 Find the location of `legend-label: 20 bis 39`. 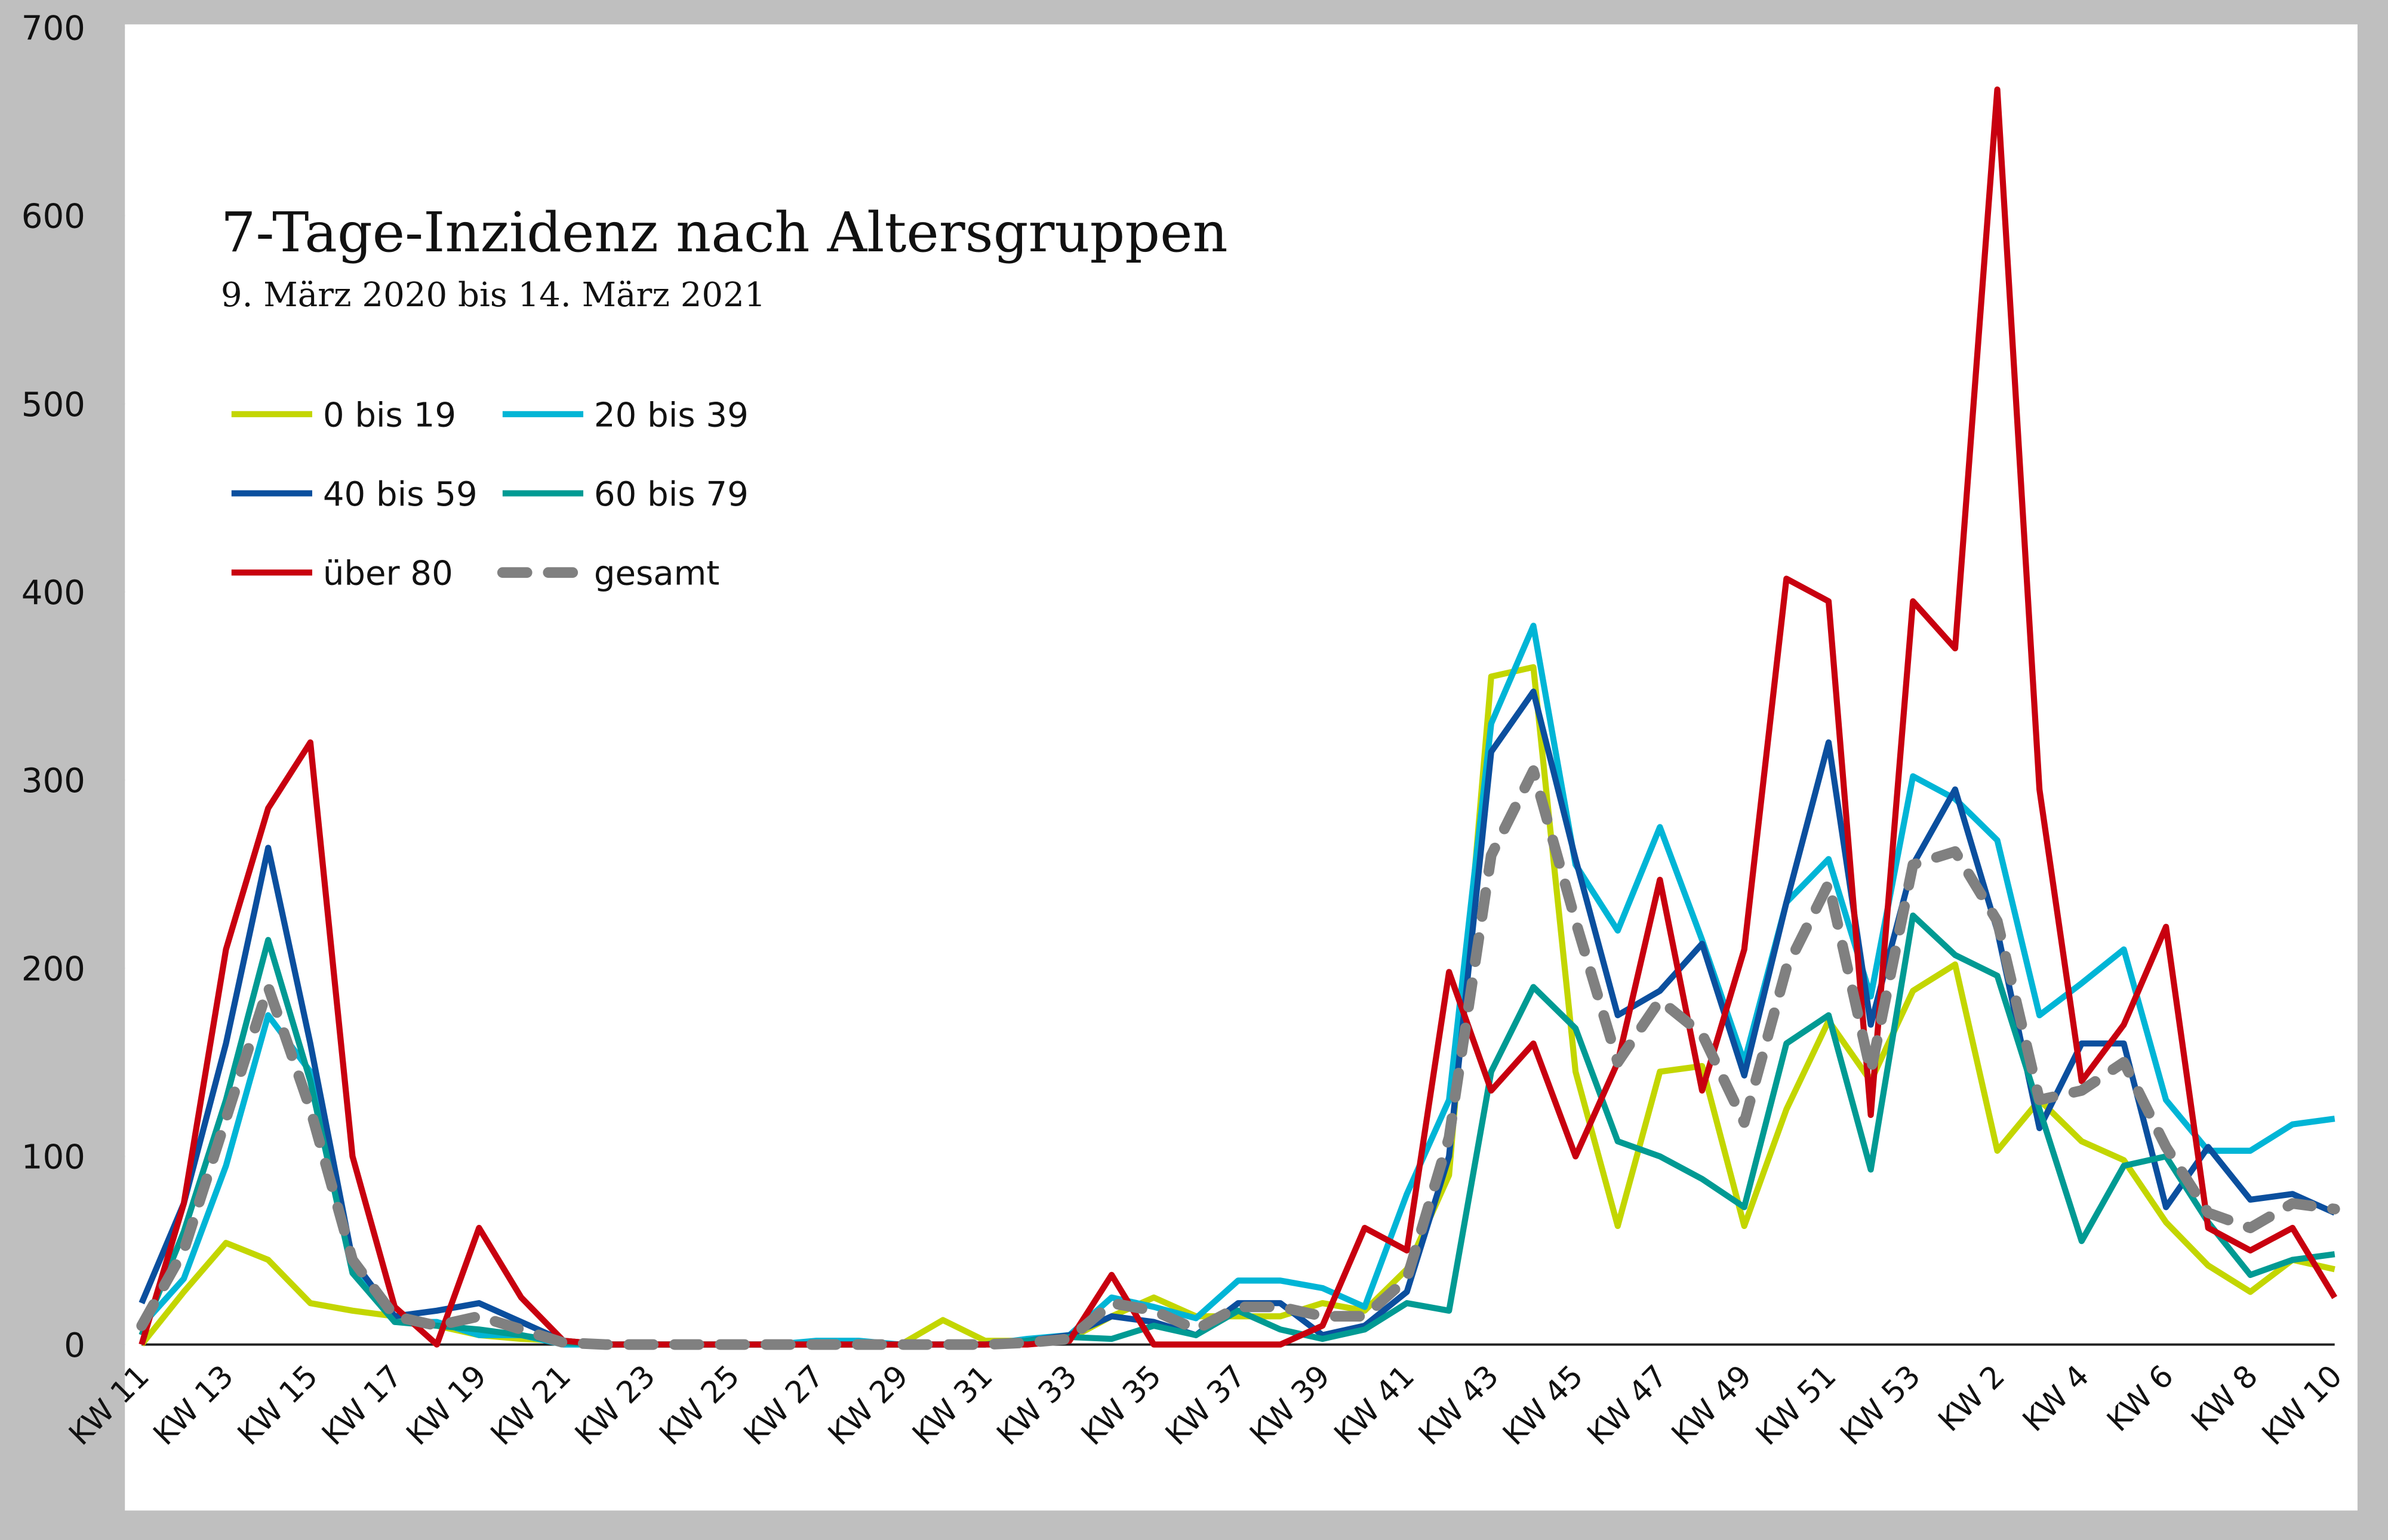

legend-label: 20 bis 39 is located at coordinates (672, 415).